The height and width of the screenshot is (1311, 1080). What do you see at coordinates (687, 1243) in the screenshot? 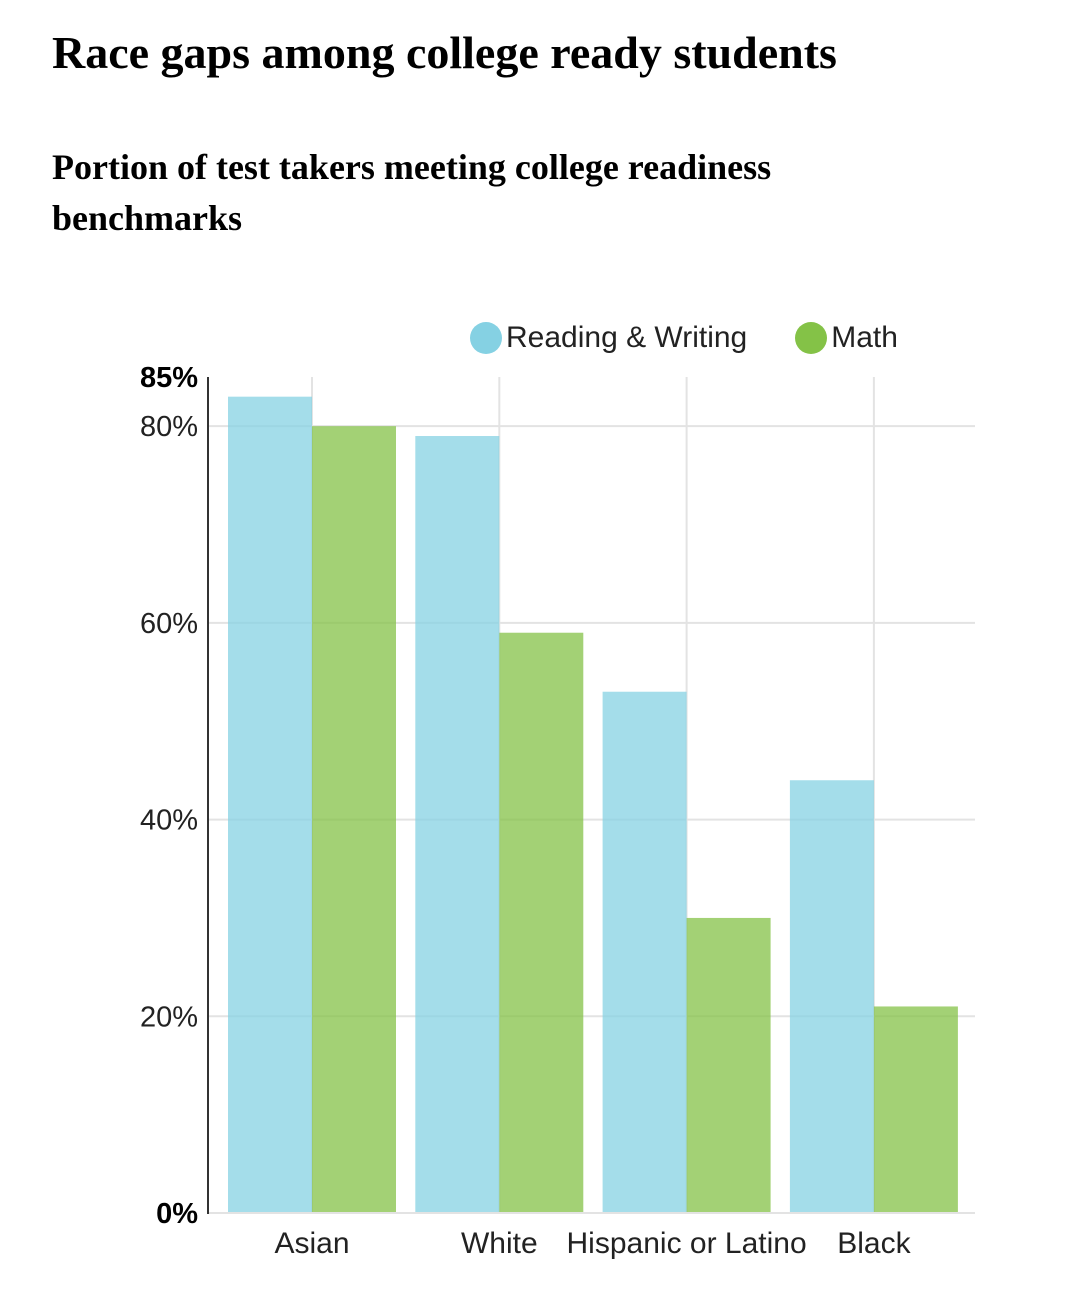
I see `x-tick-label-2: Hispanic or Latino` at bounding box center [687, 1243].